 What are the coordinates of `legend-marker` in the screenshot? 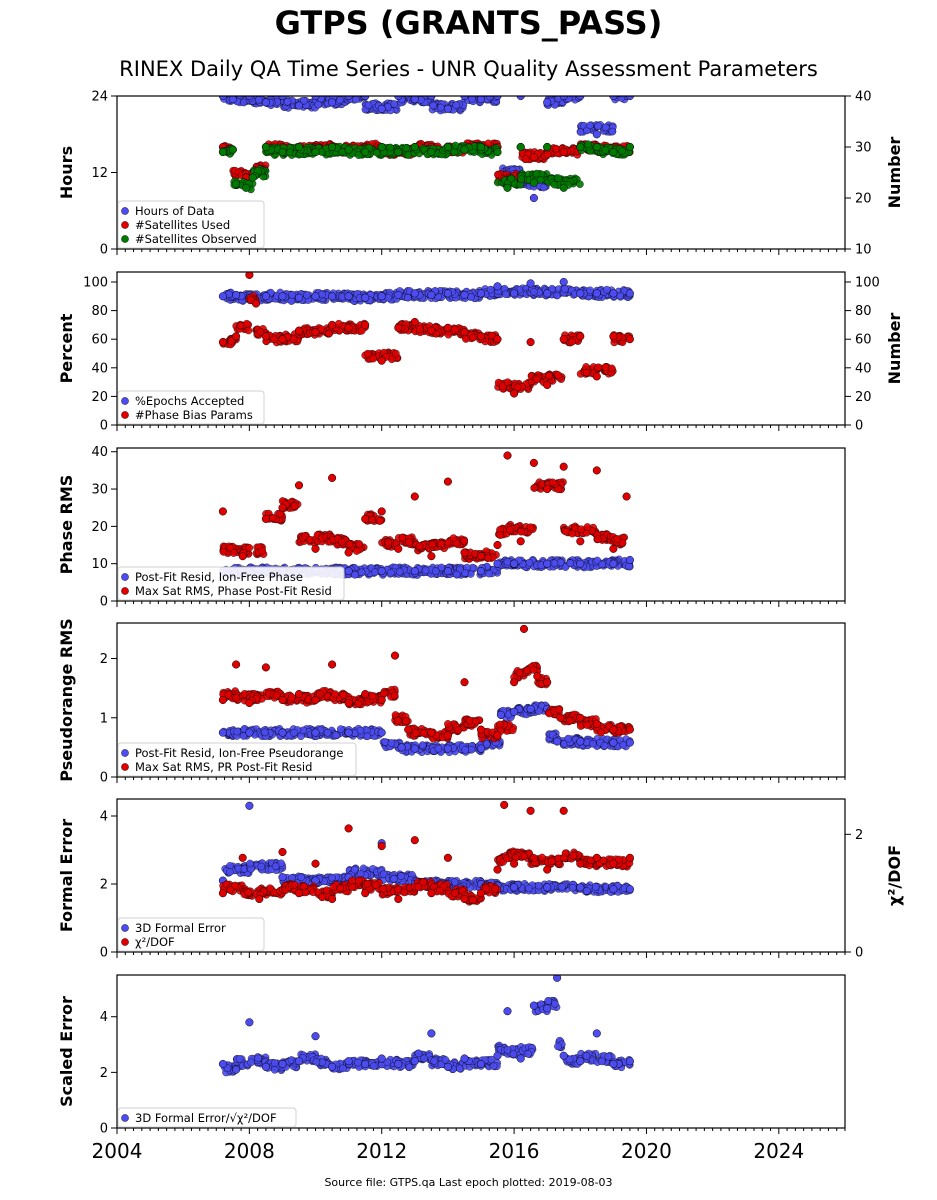 It's located at (125, 239).